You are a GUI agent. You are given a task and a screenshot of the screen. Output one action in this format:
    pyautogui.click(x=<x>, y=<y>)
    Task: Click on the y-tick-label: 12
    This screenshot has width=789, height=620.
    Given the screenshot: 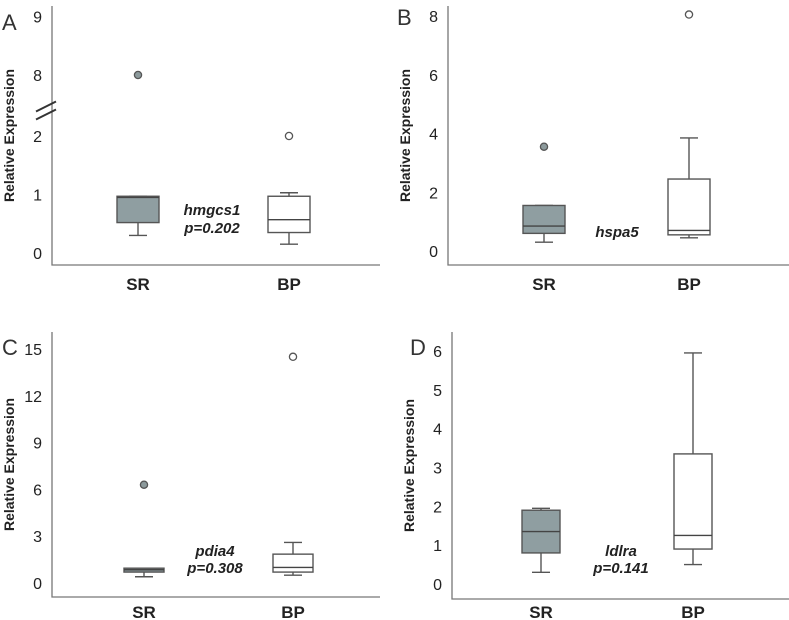 What is the action you would take?
    pyautogui.click(x=33, y=397)
    